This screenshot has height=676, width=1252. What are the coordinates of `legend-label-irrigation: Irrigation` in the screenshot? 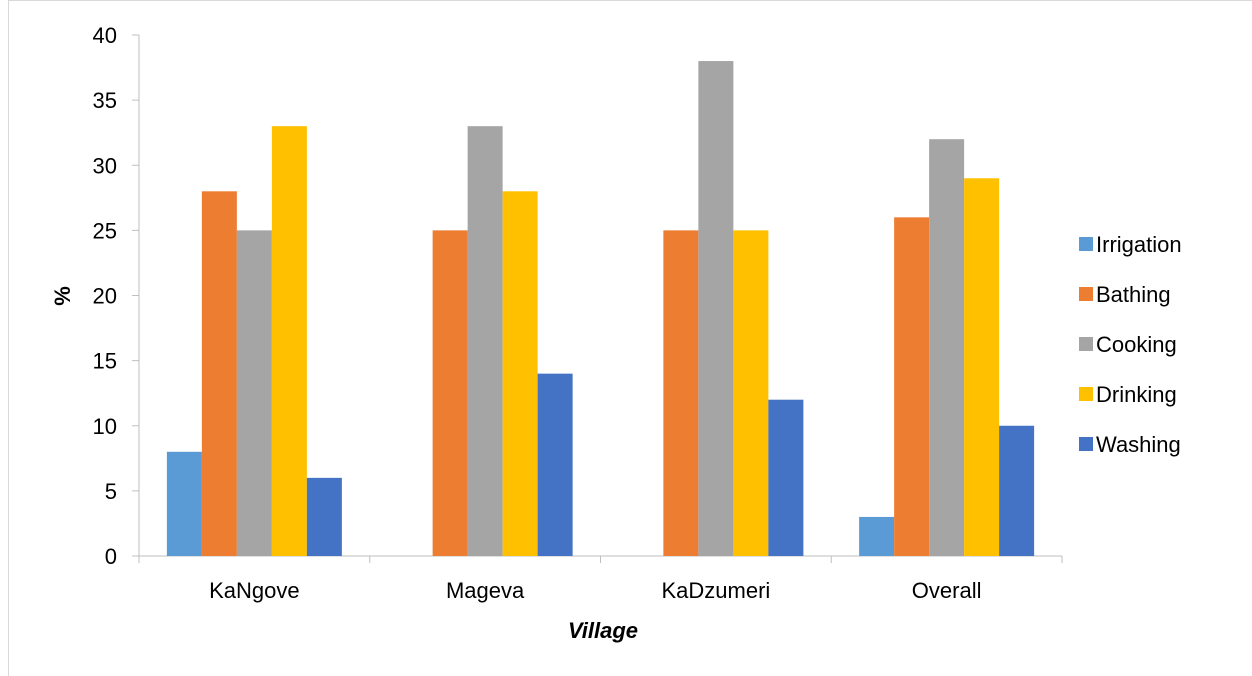 It's located at (1139, 244).